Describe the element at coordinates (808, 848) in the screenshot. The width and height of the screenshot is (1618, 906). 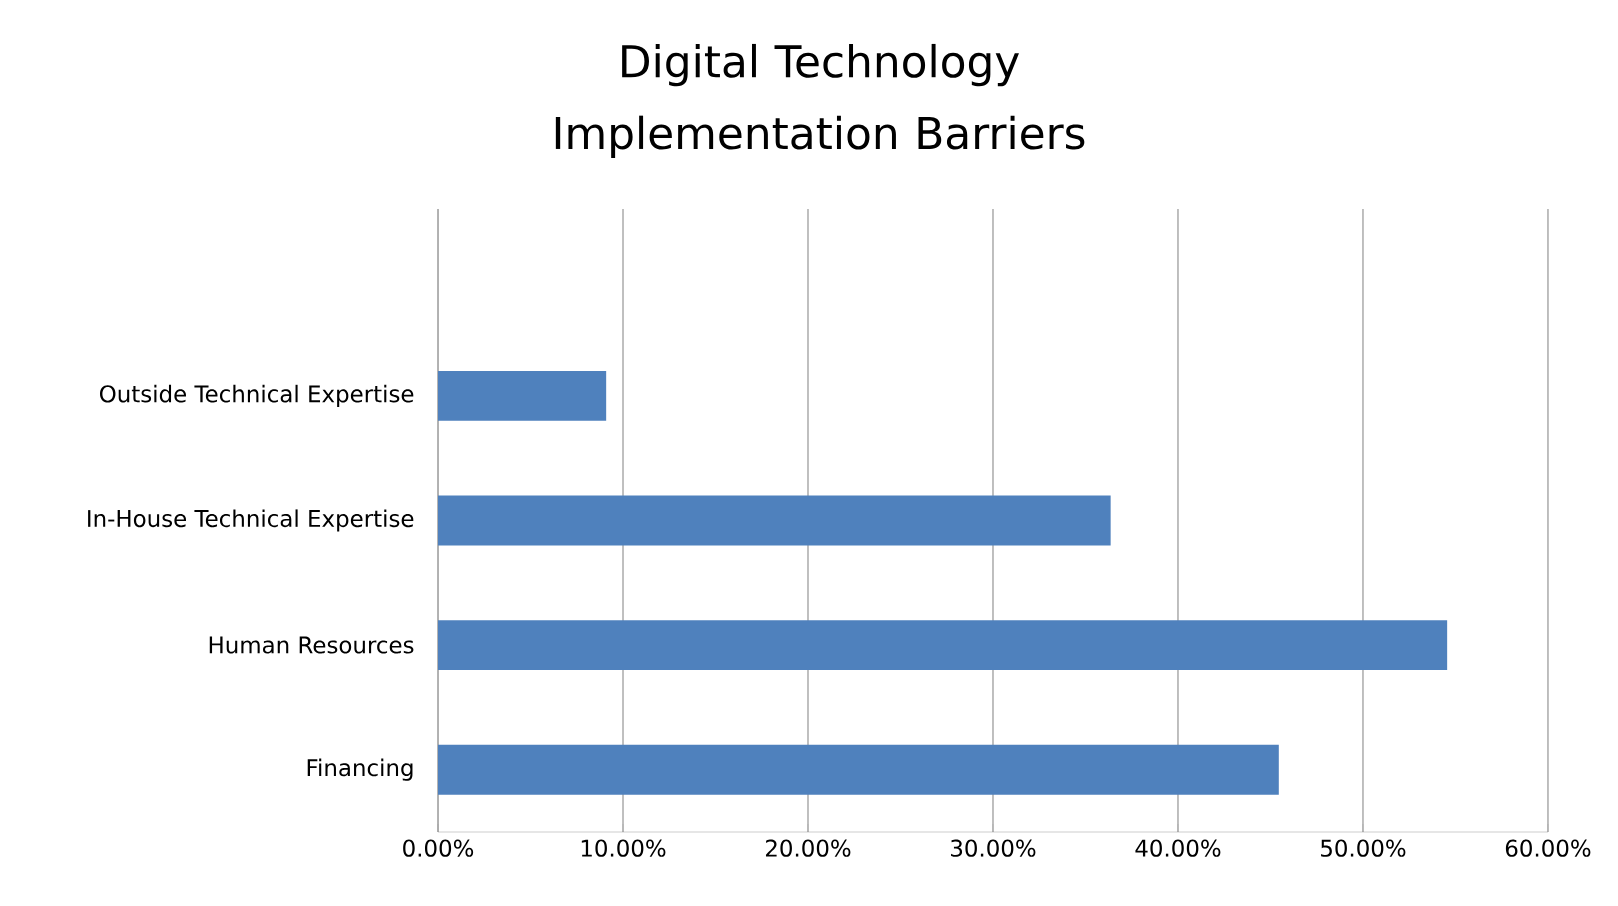
I see `x-tick-label: 20.00%` at that location.